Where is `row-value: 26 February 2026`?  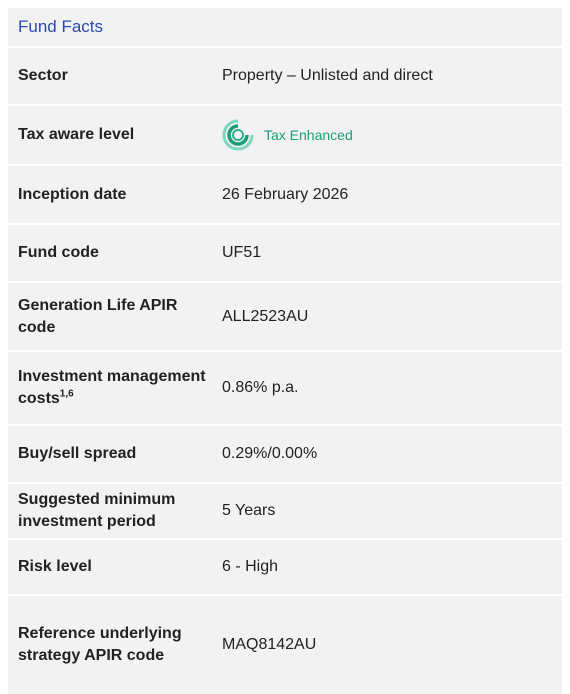 row-value: 26 February 2026 is located at coordinates (392, 195).